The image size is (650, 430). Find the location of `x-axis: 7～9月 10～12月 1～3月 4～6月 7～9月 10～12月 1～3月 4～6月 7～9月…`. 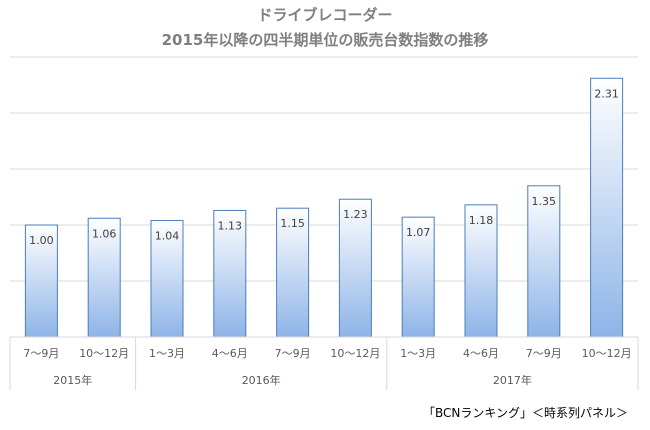

x-axis: 7～9月 10～12月 1～3月 4～6月 7～9月 10～12月 1～3月 4～6月 7～9月… is located at coordinates (324, 363).